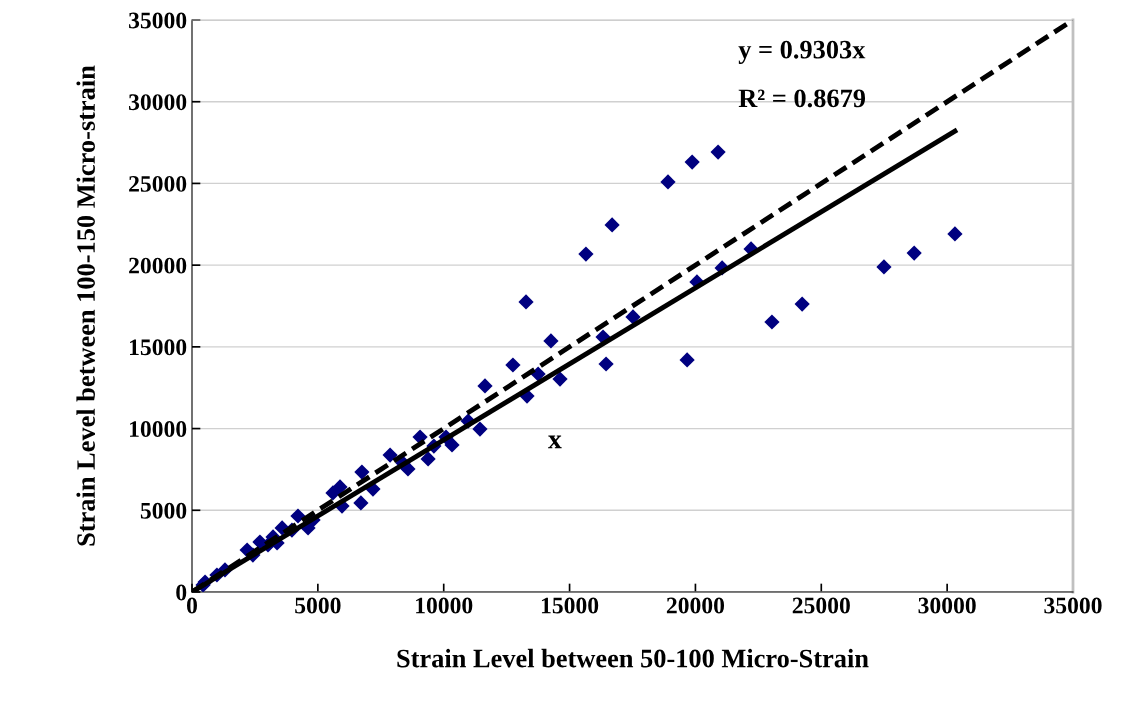 The image size is (1125, 713). Describe the element at coordinates (318, 605) in the screenshot. I see `x-tick-label: 5000` at that location.